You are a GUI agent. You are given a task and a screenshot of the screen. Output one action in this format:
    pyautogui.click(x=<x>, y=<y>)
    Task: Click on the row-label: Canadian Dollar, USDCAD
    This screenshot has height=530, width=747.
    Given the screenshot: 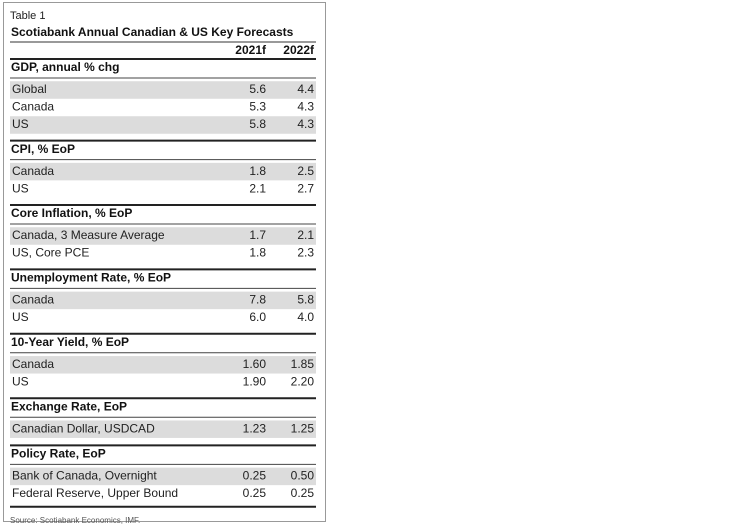 What is the action you would take?
    pyautogui.click(x=83, y=428)
    